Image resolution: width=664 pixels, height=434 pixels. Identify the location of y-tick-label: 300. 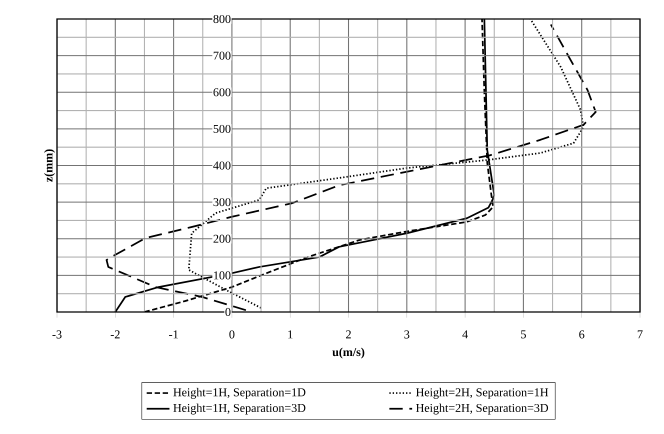
(222, 202).